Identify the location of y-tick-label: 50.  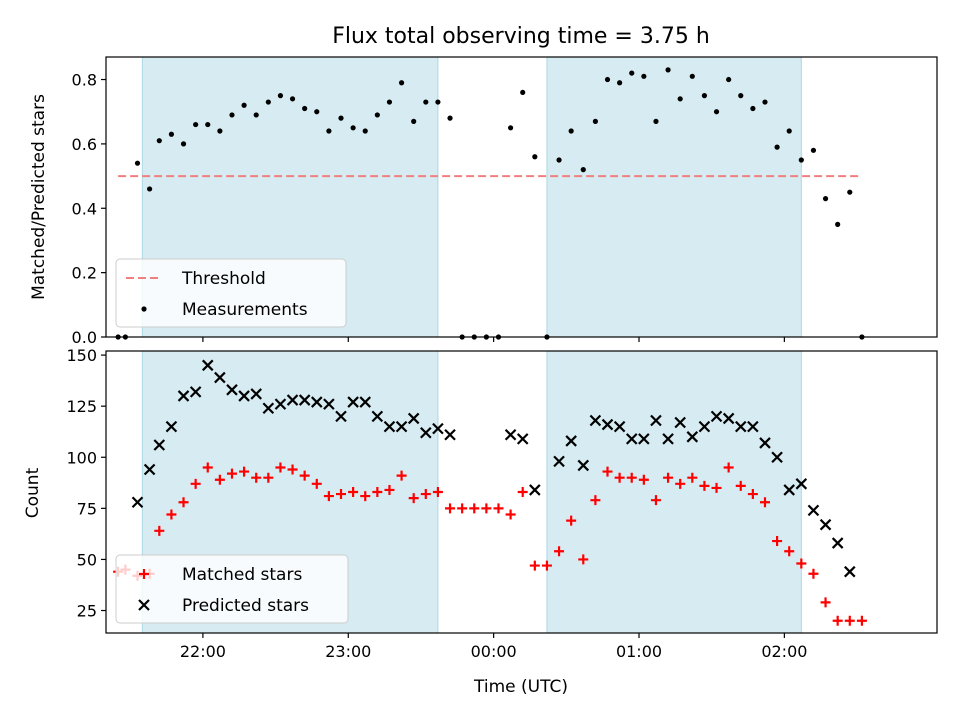
(87, 559).